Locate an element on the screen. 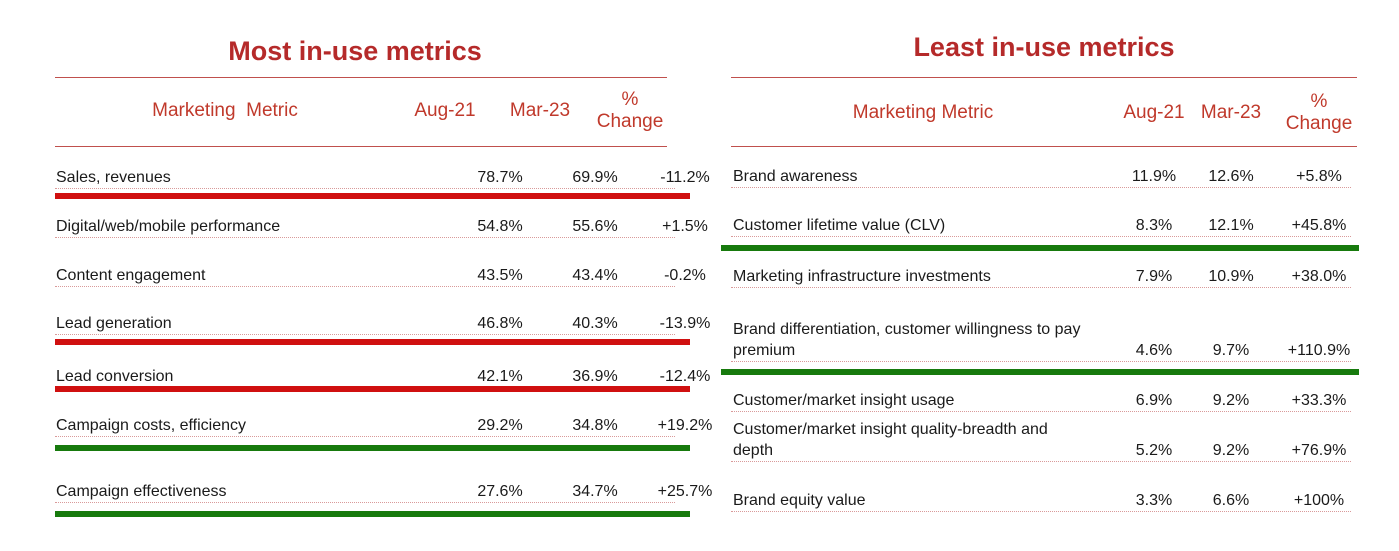 The image size is (1399, 551). mar23-value: 34.7% is located at coordinates (595, 491).